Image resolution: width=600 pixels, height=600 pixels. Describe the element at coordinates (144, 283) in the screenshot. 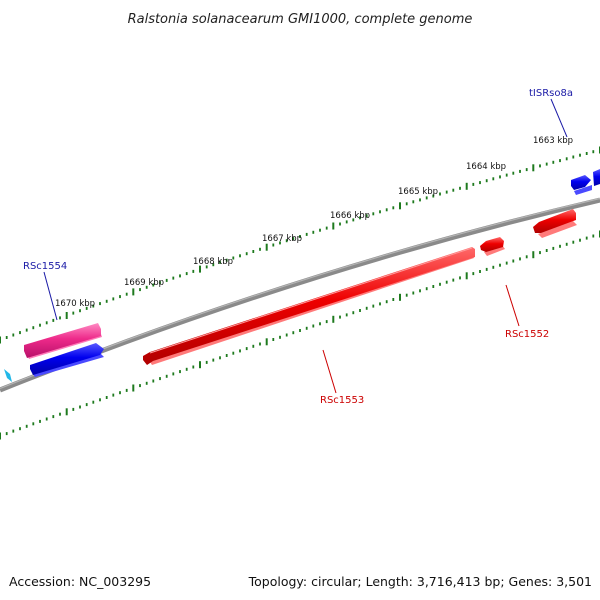

I see `tick-label-1669: 1669 kbp` at that location.